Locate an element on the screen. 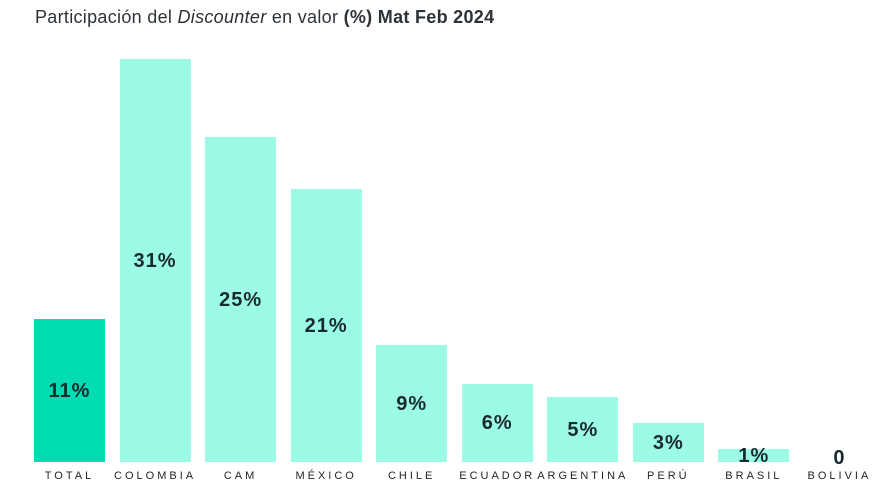 This screenshot has height=502, width=879. bar-value-label: 6% is located at coordinates (497, 423).